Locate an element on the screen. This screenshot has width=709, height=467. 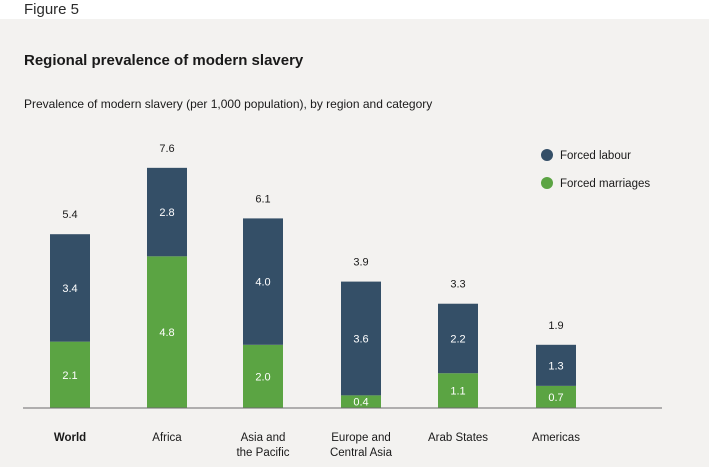
legend-marker-forced-labour is located at coordinates (547, 155).